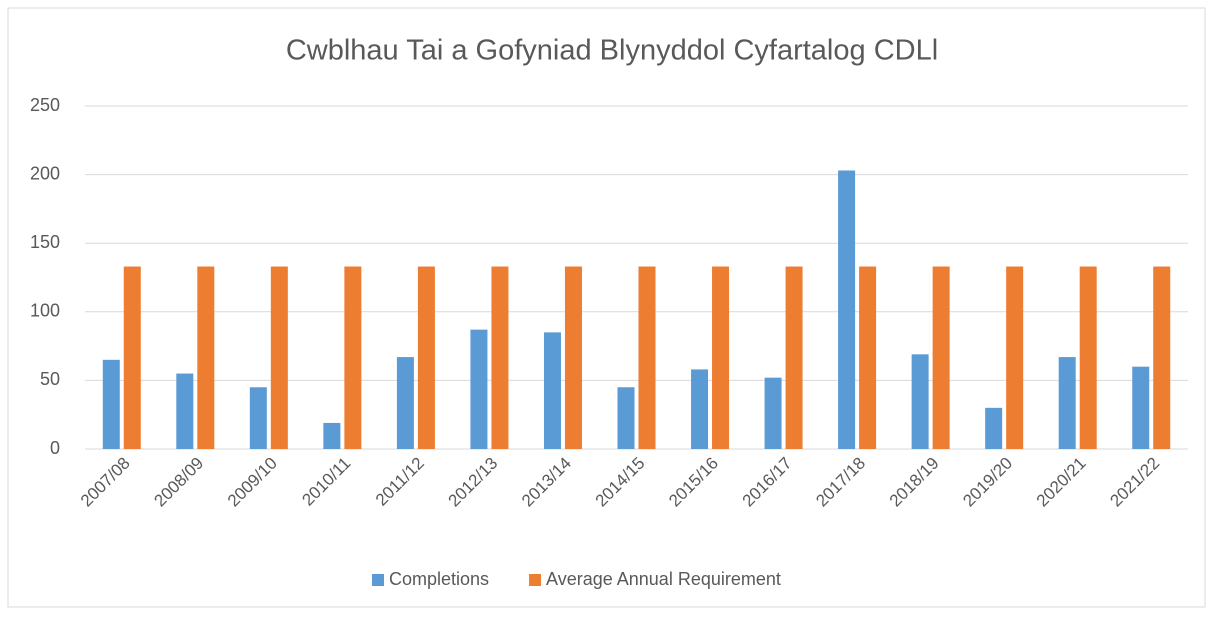  Describe the element at coordinates (55, 448) in the screenshot. I see `y-tick-label: 0` at that location.